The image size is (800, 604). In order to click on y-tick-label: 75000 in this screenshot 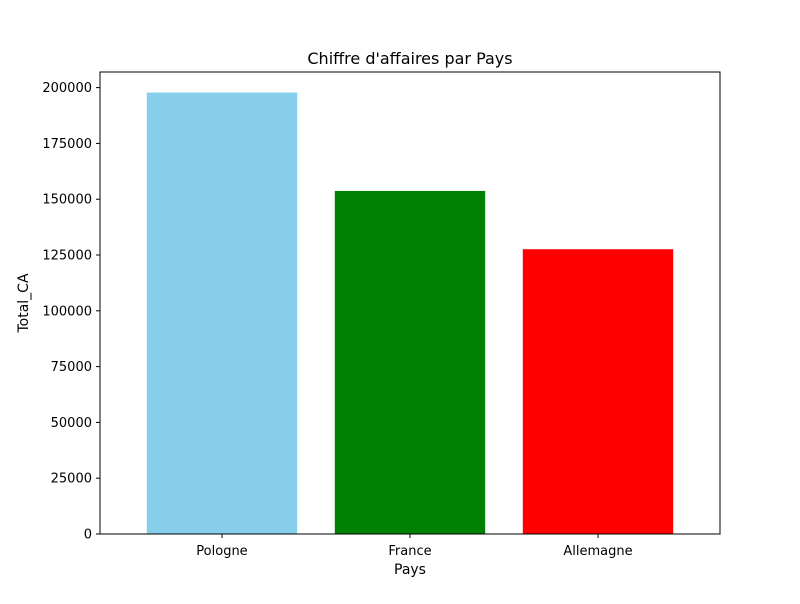, I will do `click(71, 367)`.